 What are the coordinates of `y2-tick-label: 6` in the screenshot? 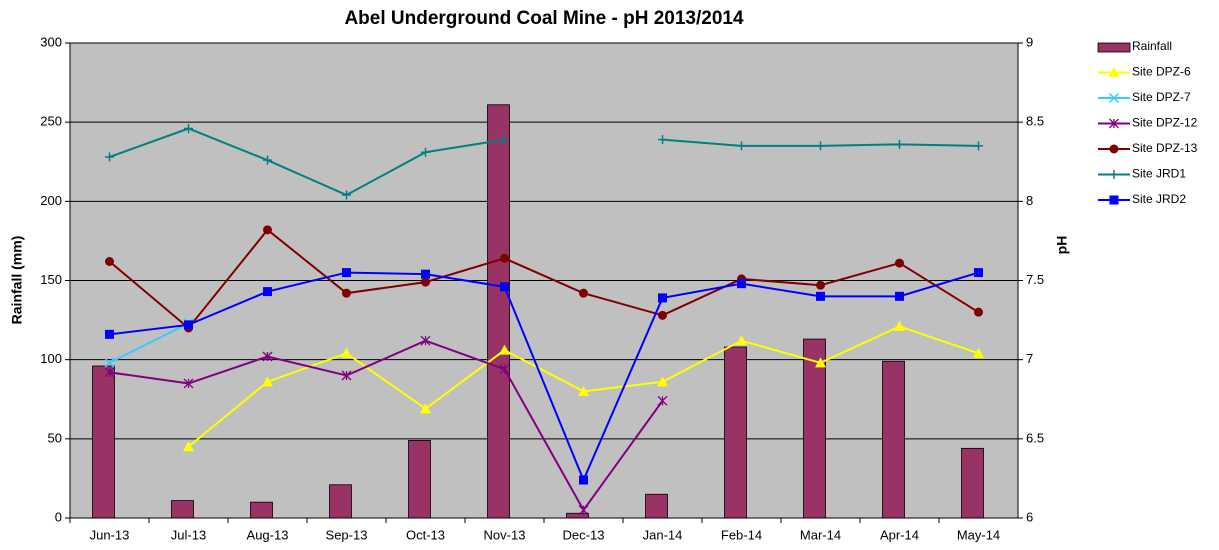 It's located at (1029, 516).